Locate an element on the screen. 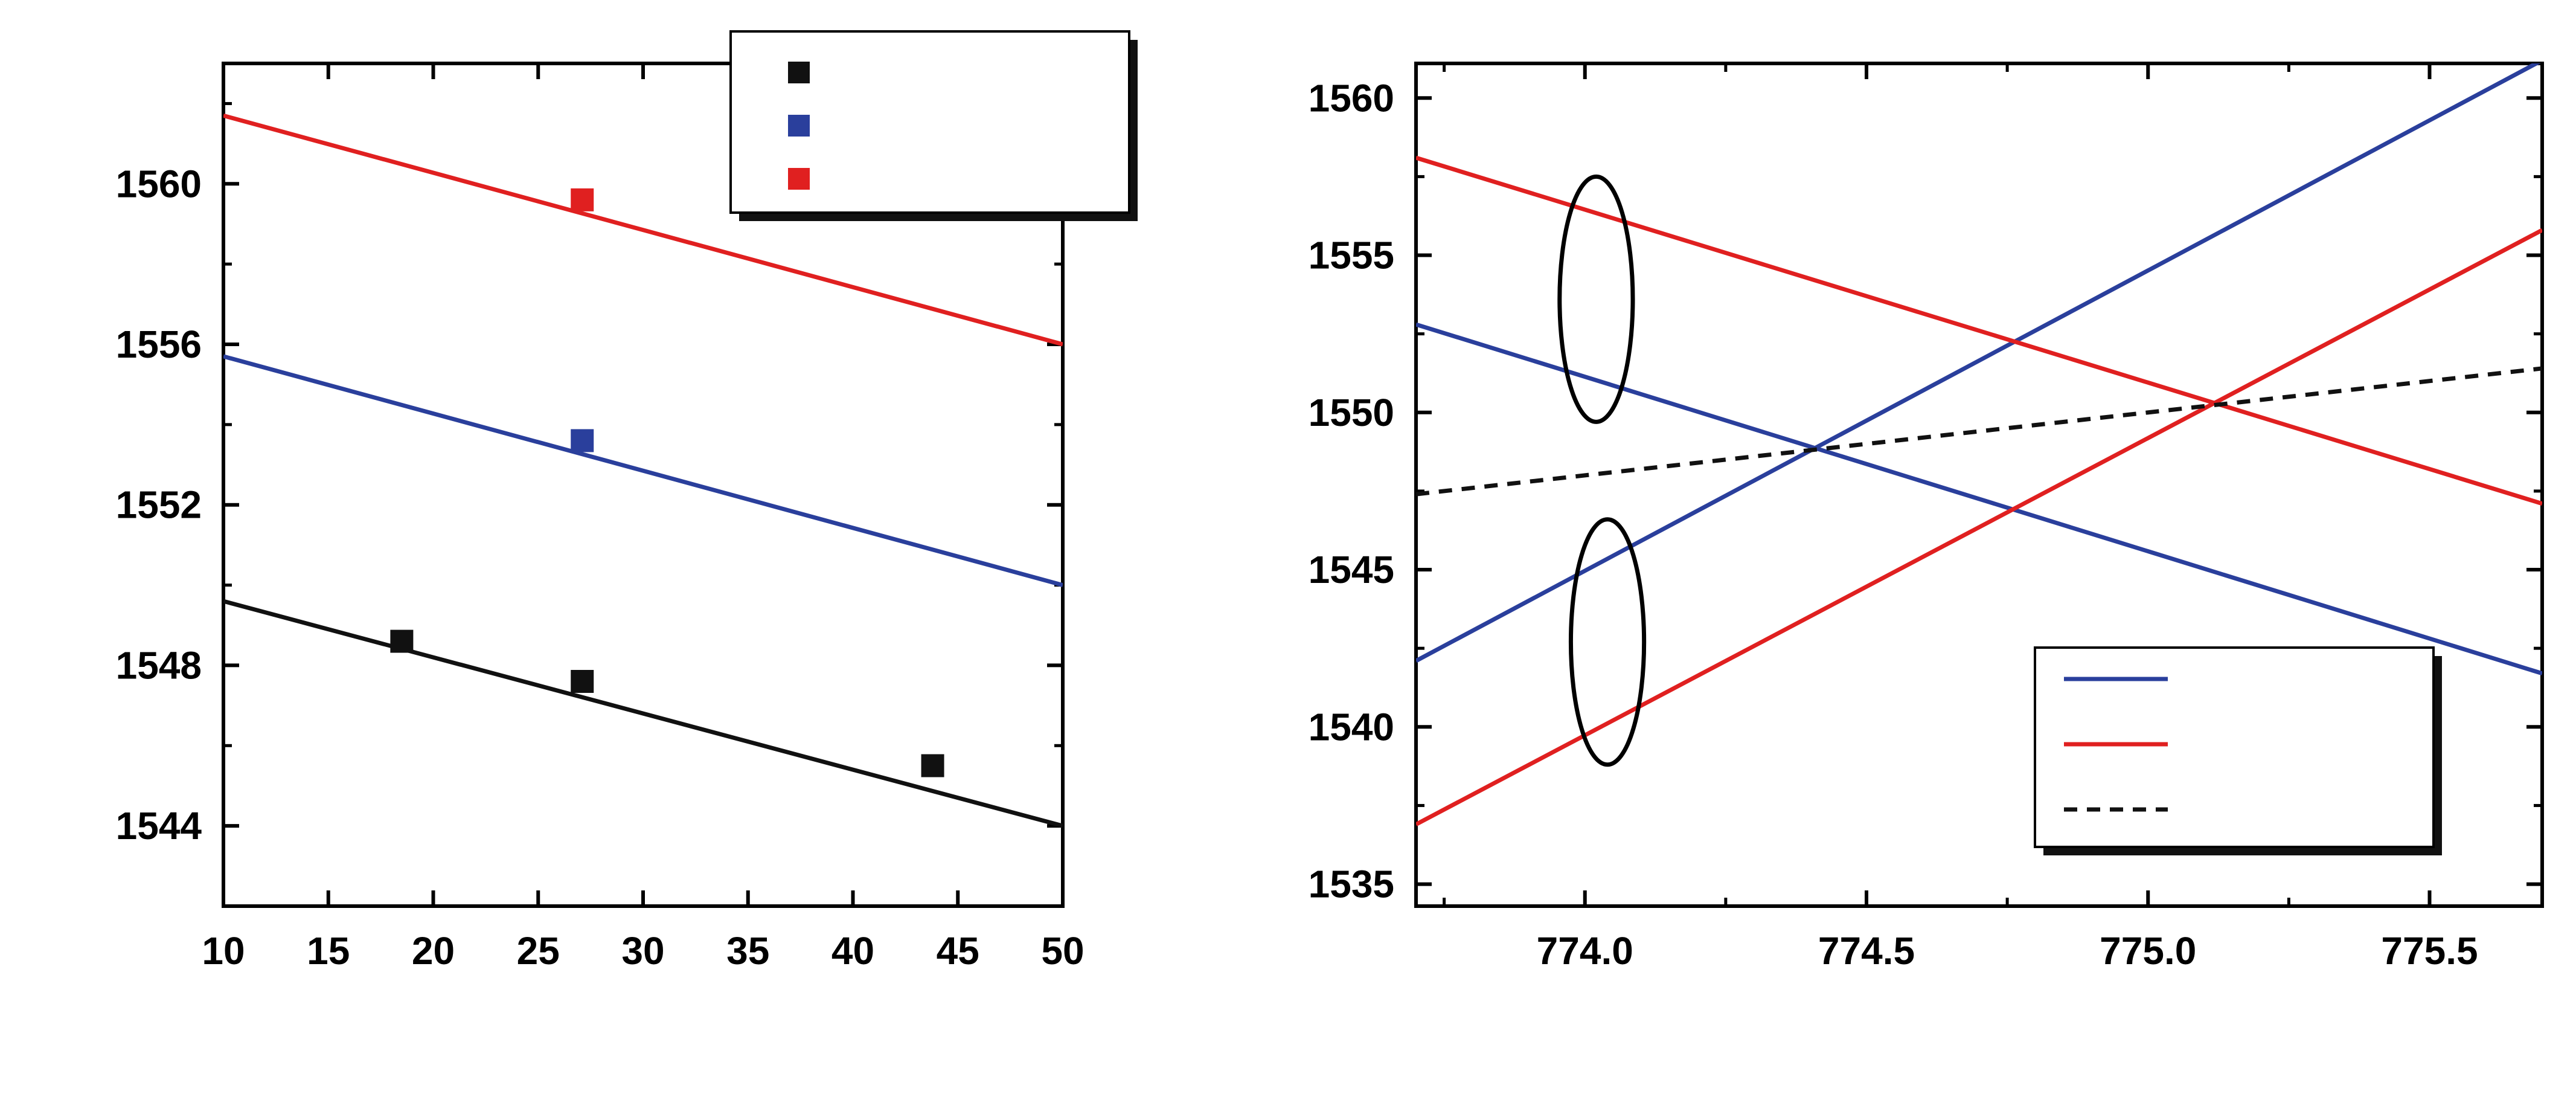  right-x-tick-label: 774.0 is located at coordinates (1585, 951).